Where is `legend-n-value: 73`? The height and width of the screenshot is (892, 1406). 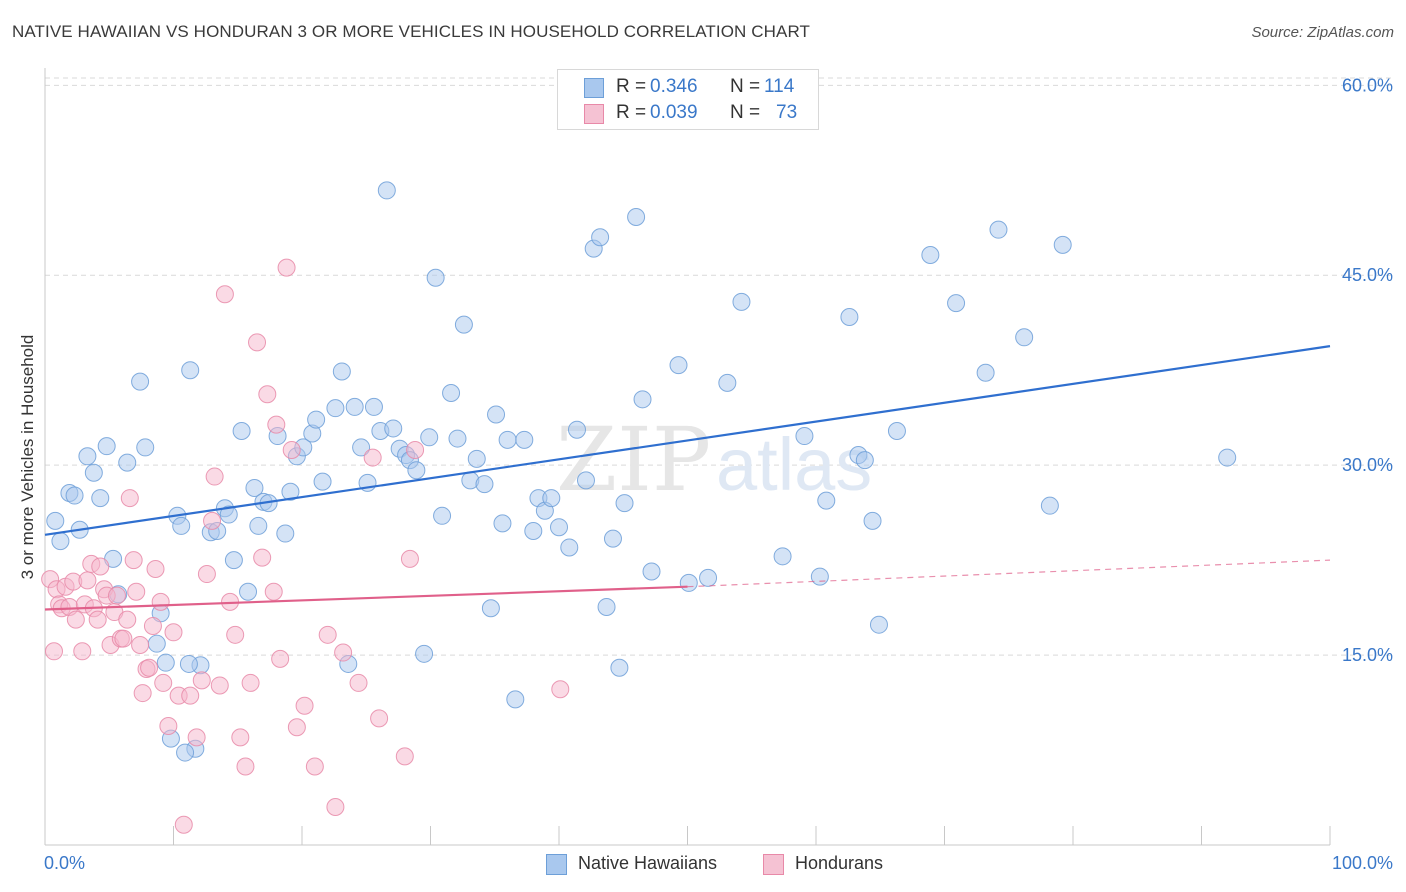
legend-n-value: 73 is located at coordinates (787, 112).